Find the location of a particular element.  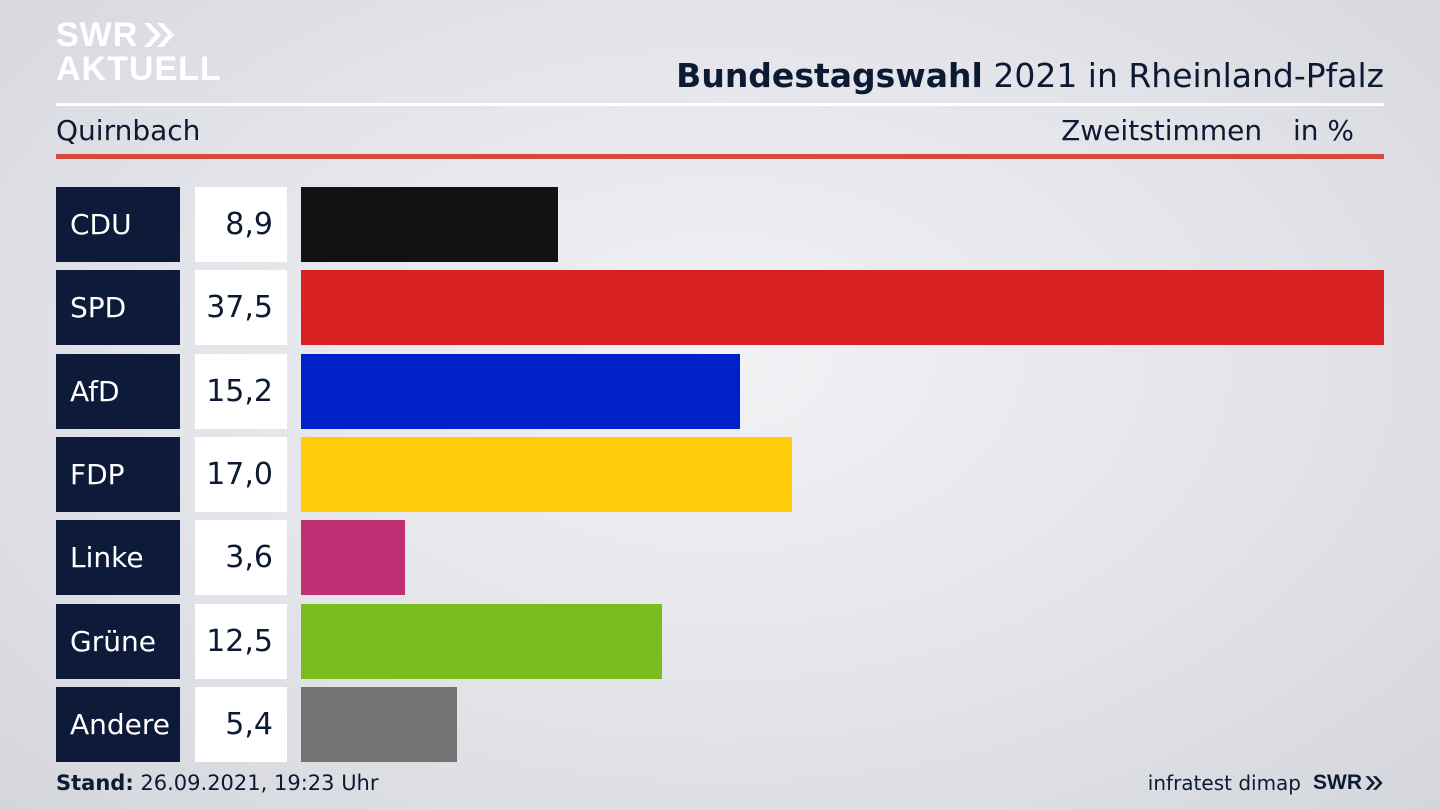

bar-fdp is located at coordinates (546, 474).